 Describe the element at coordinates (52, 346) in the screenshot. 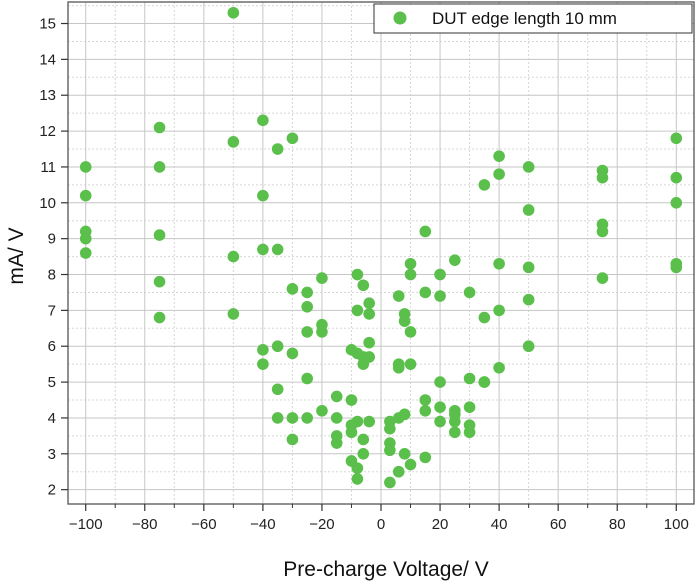

I see `y-tick-label: 6` at that location.